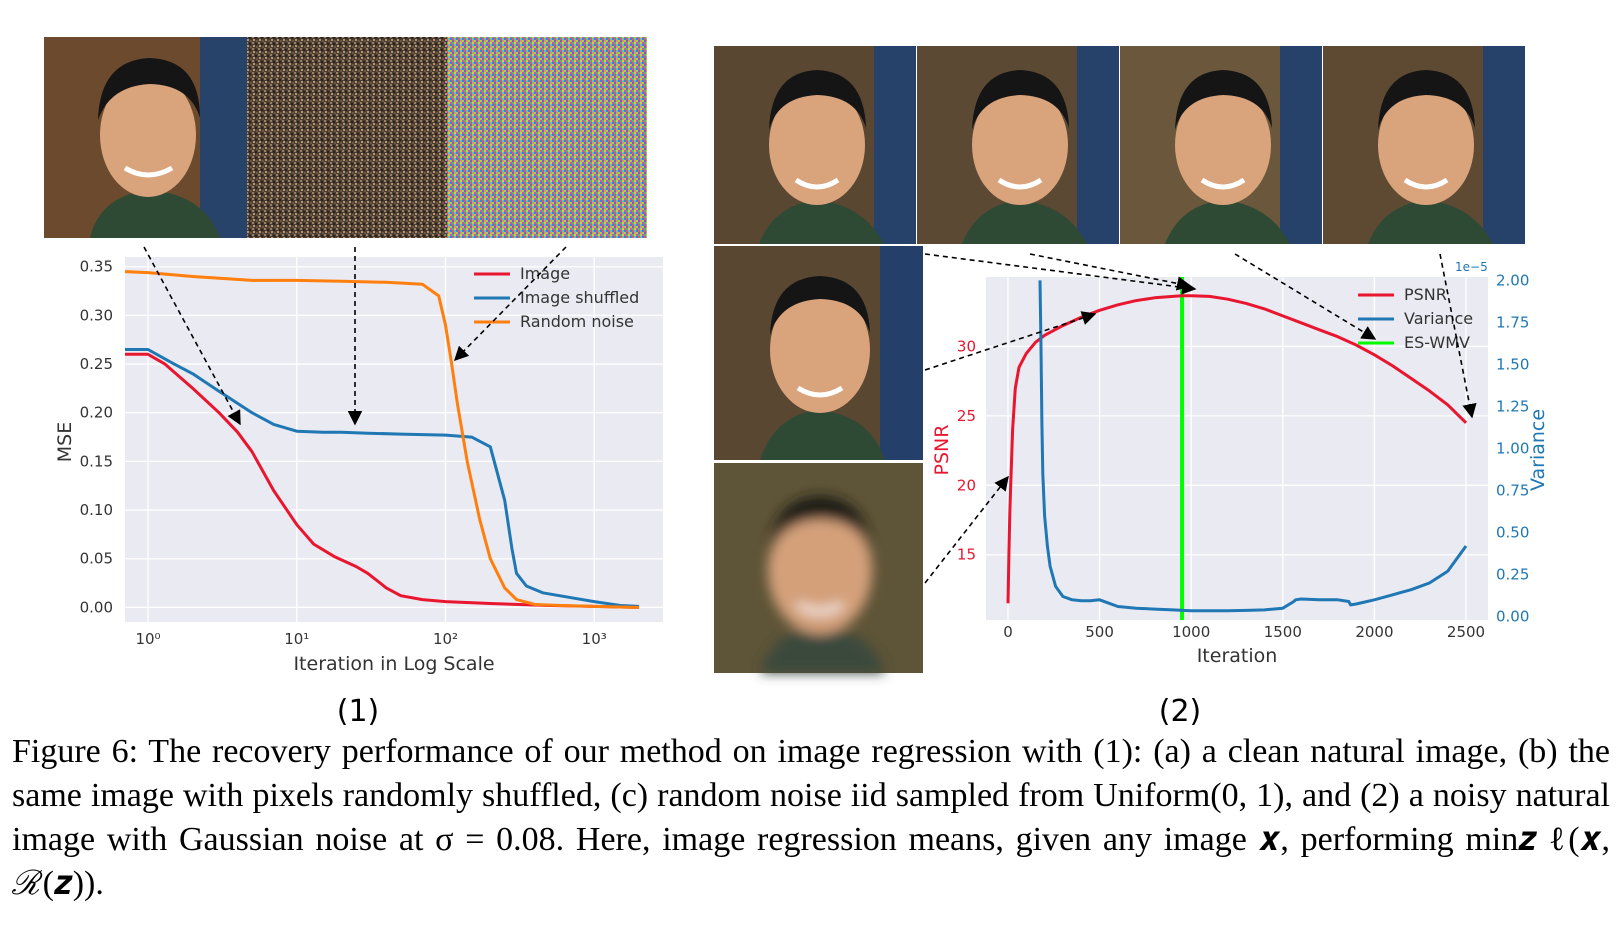  I want to click on psnr-x-tick-label: 1000, so click(1191, 632).